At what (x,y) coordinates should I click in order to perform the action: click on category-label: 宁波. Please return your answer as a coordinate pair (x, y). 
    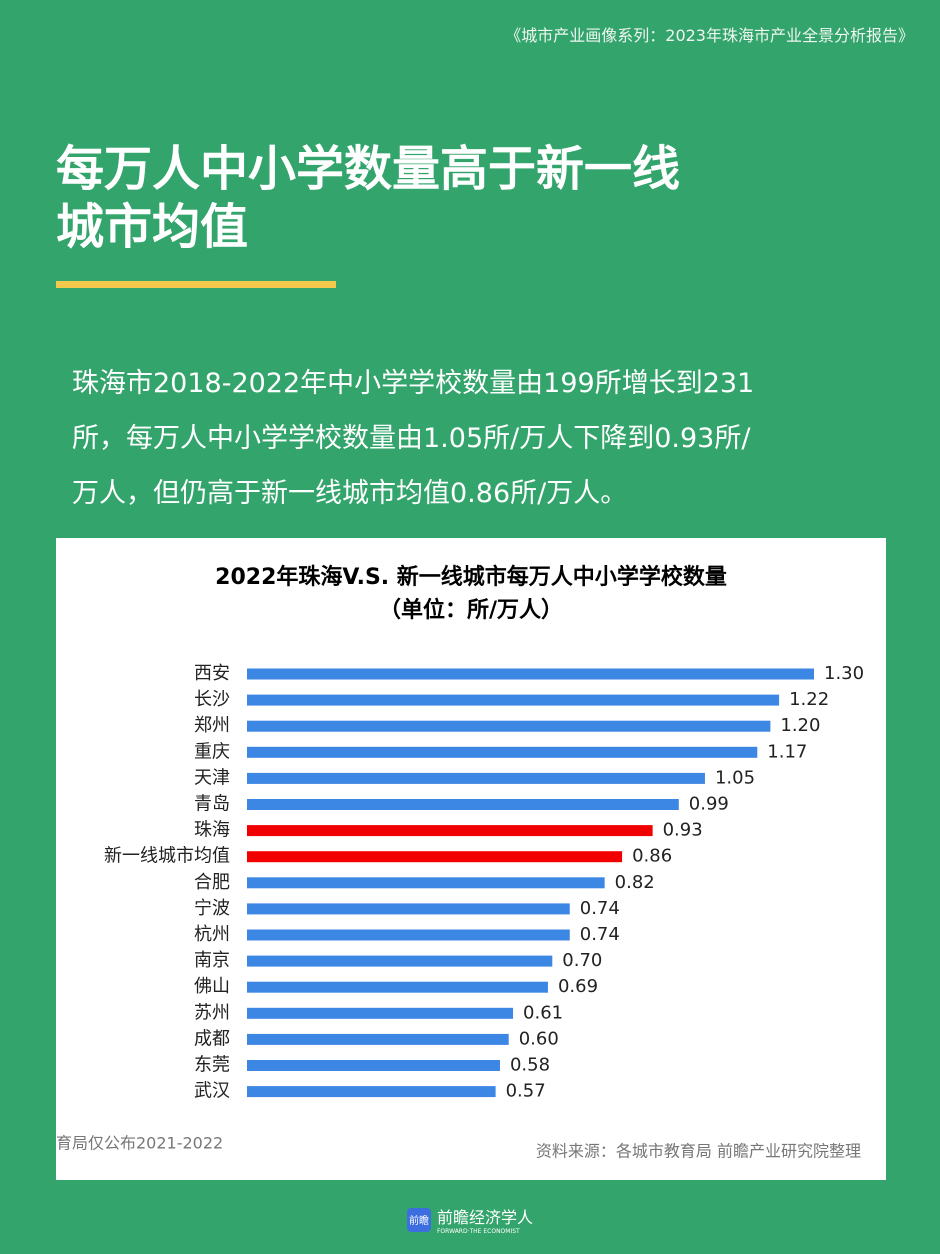
    Looking at the image, I should click on (212, 908).